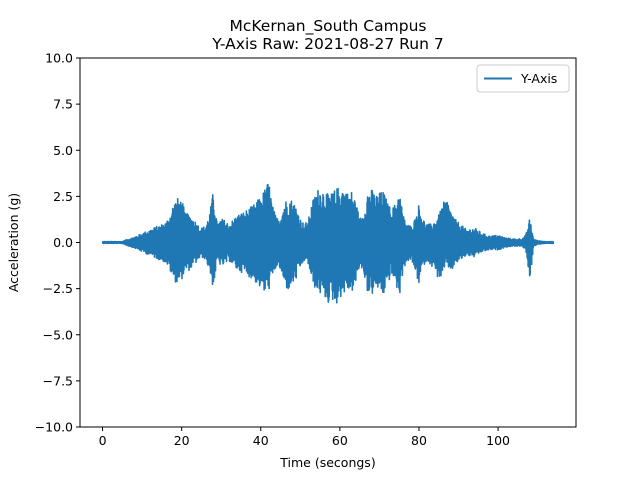  Describe the element at coordinates (328, 26) in the screenshot. I see `chart-title-line-1: McKernan_South Campus` at that location.